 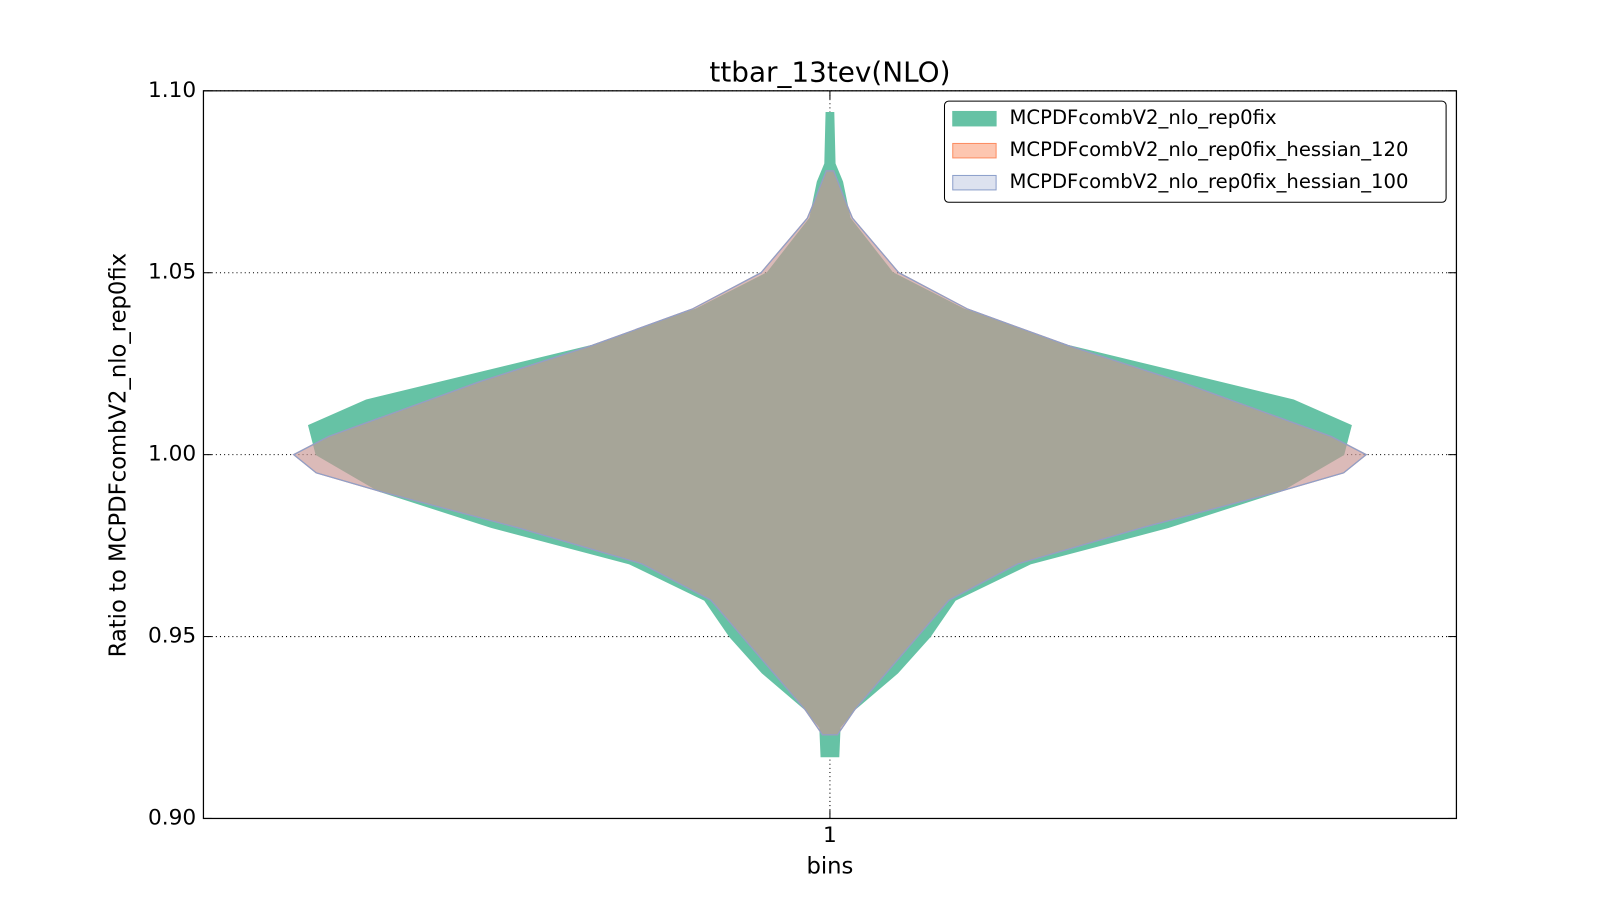 What do you see at coordinates (172, 272) in the screenshot?
I see `y-tick-label: 1.05` at bounding box center [172, 272].